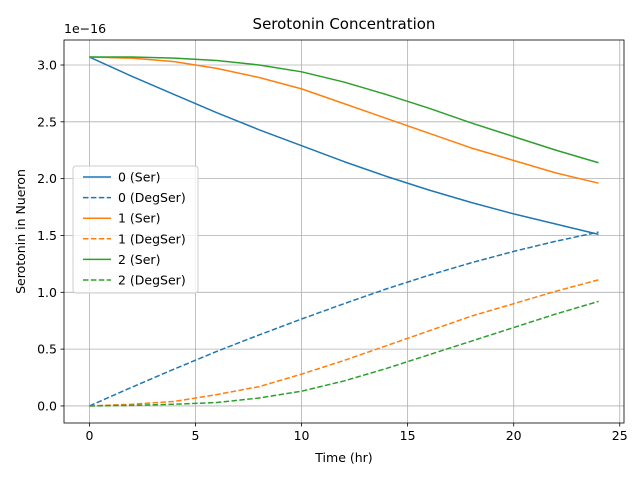 This screenshot has height=480, width=640. Describe the element at coordinates (47, 349) in the screenshot. I see `y-tick-label: 0.5` at that location.